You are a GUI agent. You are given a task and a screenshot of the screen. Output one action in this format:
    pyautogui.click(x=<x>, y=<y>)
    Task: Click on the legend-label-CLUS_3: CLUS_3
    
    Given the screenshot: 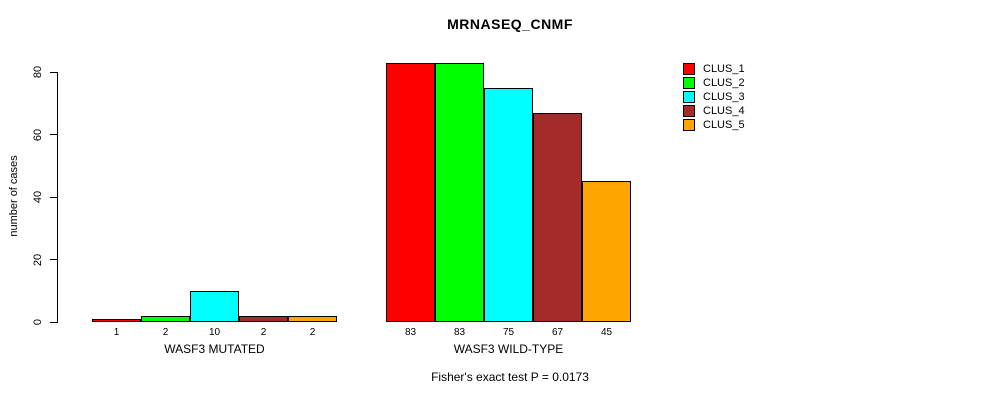 What is the action you would take?
    pyautogui.click(x=724, y=97)
    